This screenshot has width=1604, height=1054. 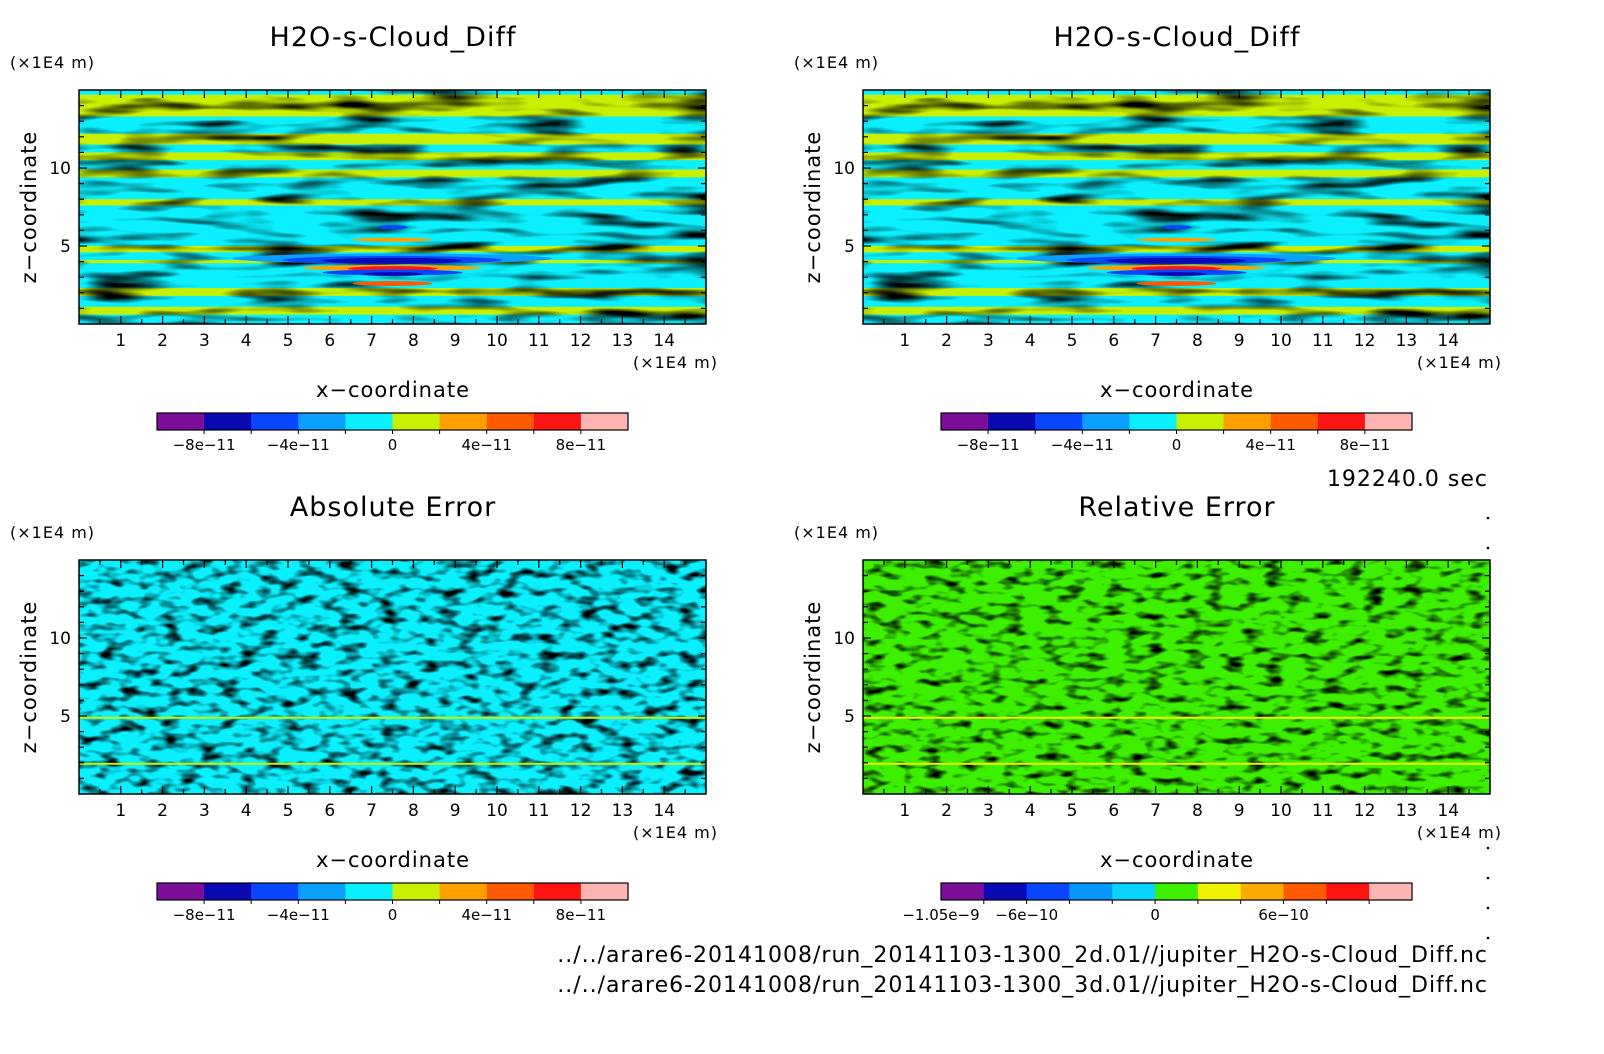 I want to click on band-texture, so click(x=1176, y=207).